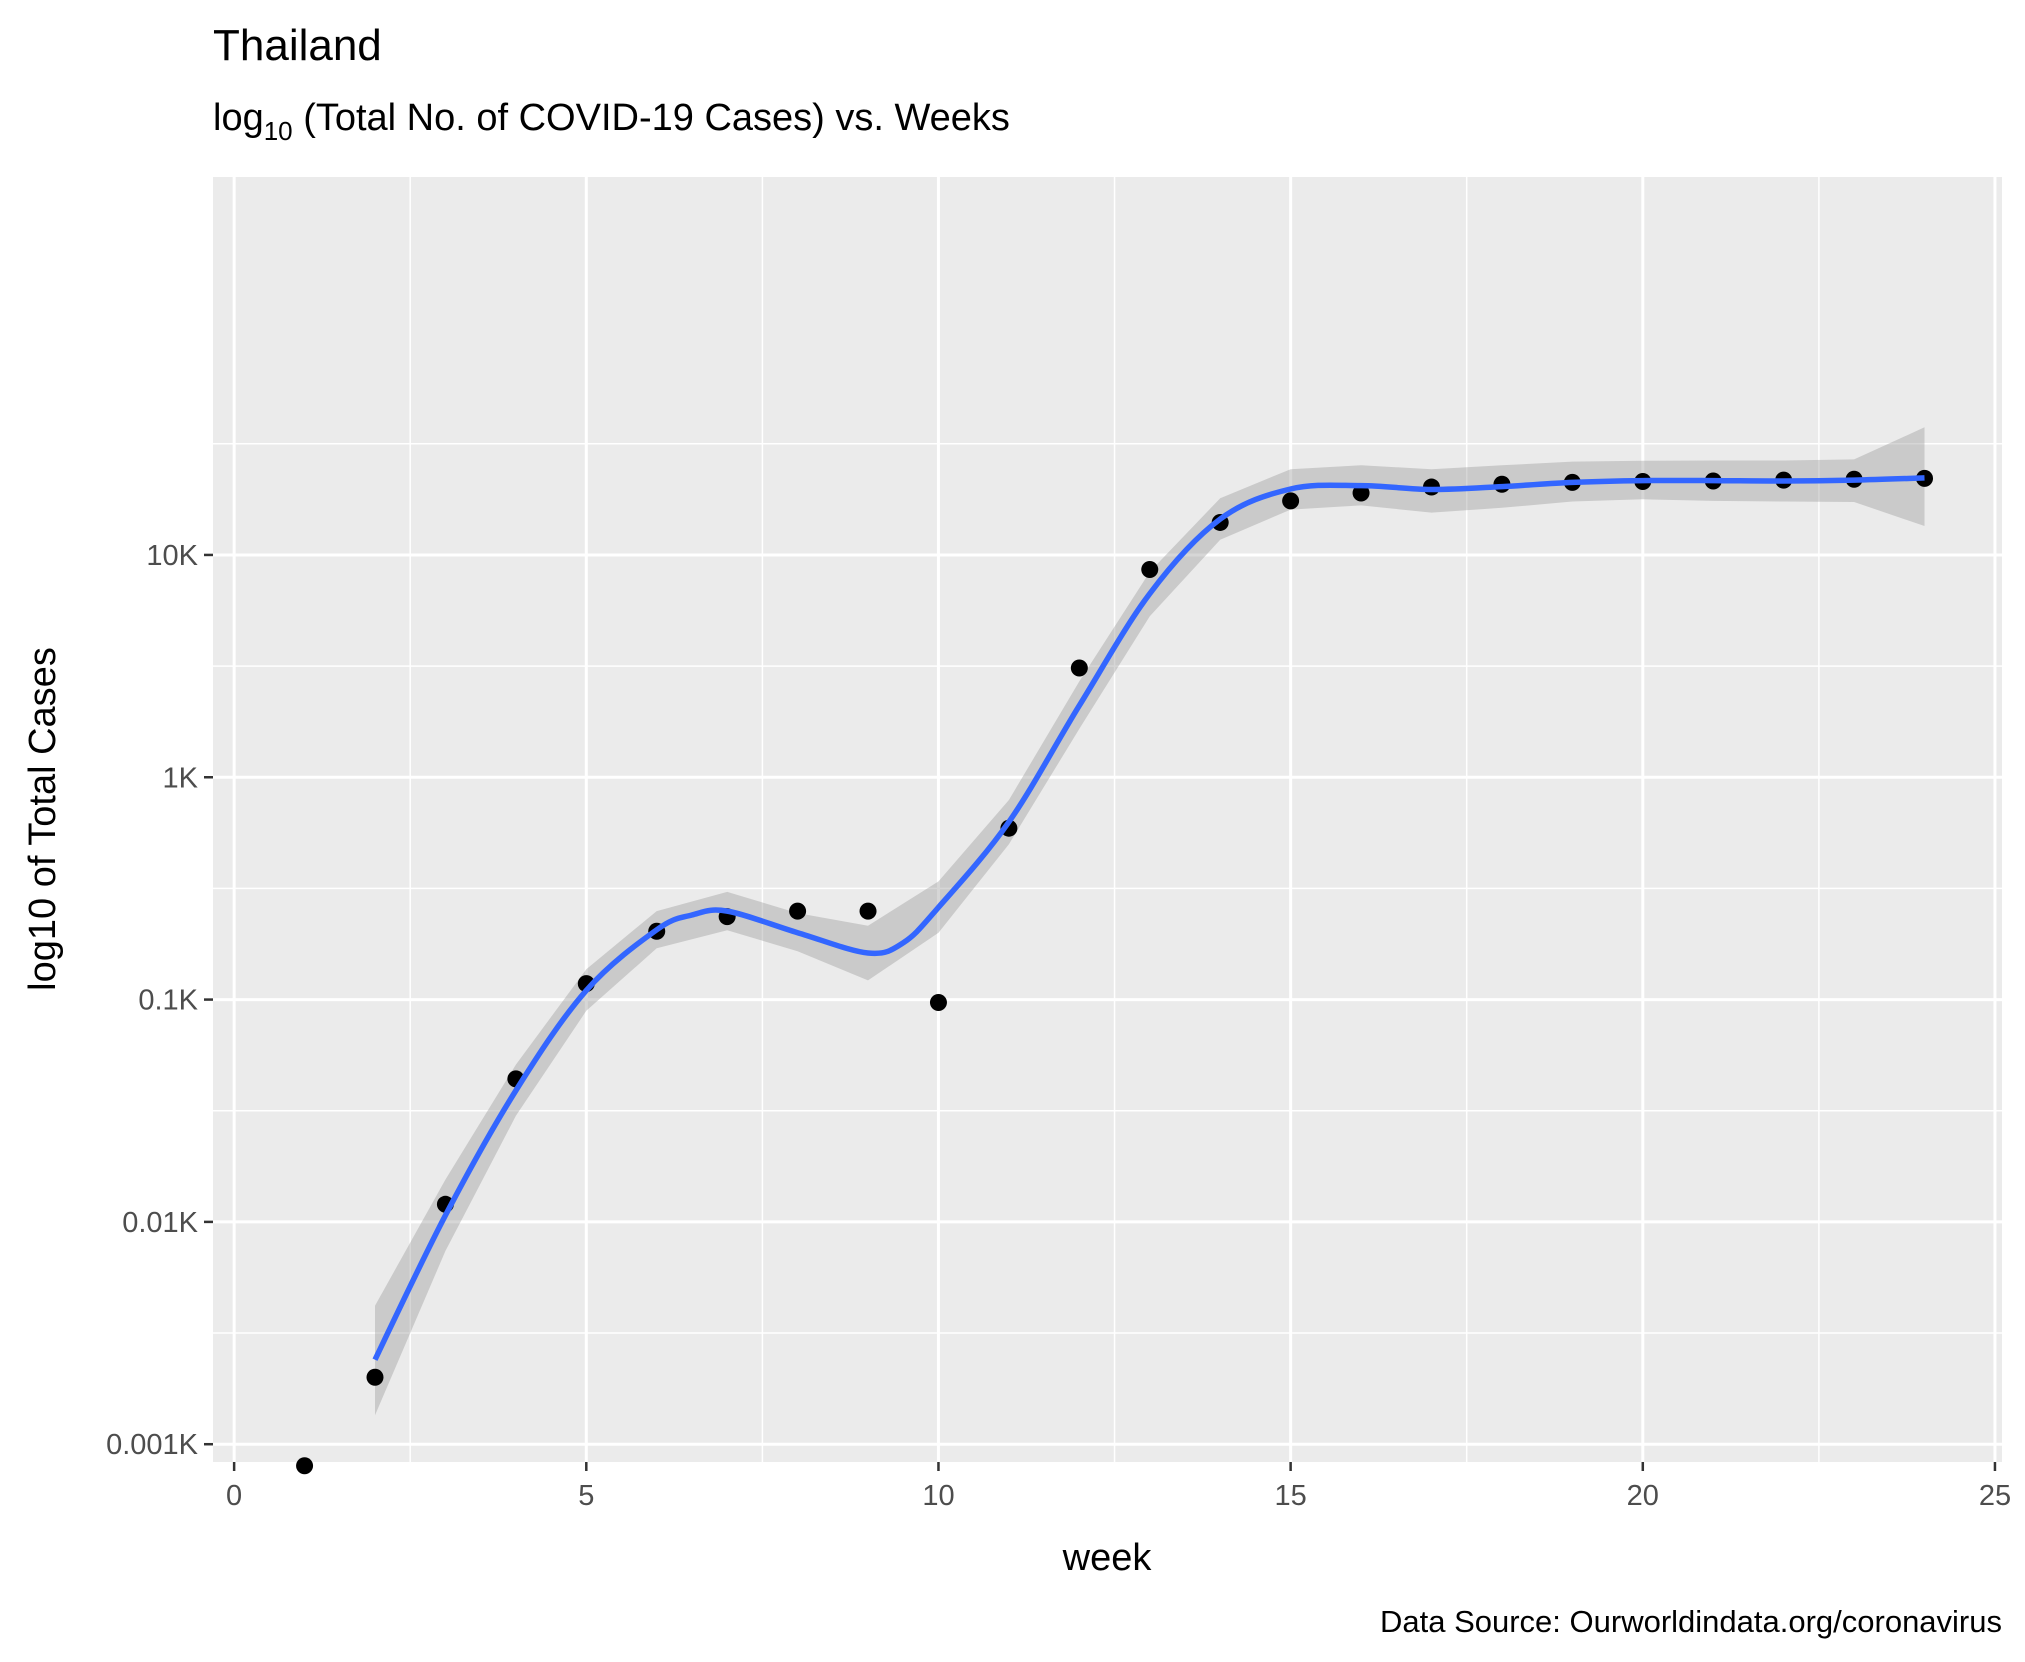  Describe the element at coordinates (172, 556) in the screenshot. I see `y-tick-label: 10K` at that location.